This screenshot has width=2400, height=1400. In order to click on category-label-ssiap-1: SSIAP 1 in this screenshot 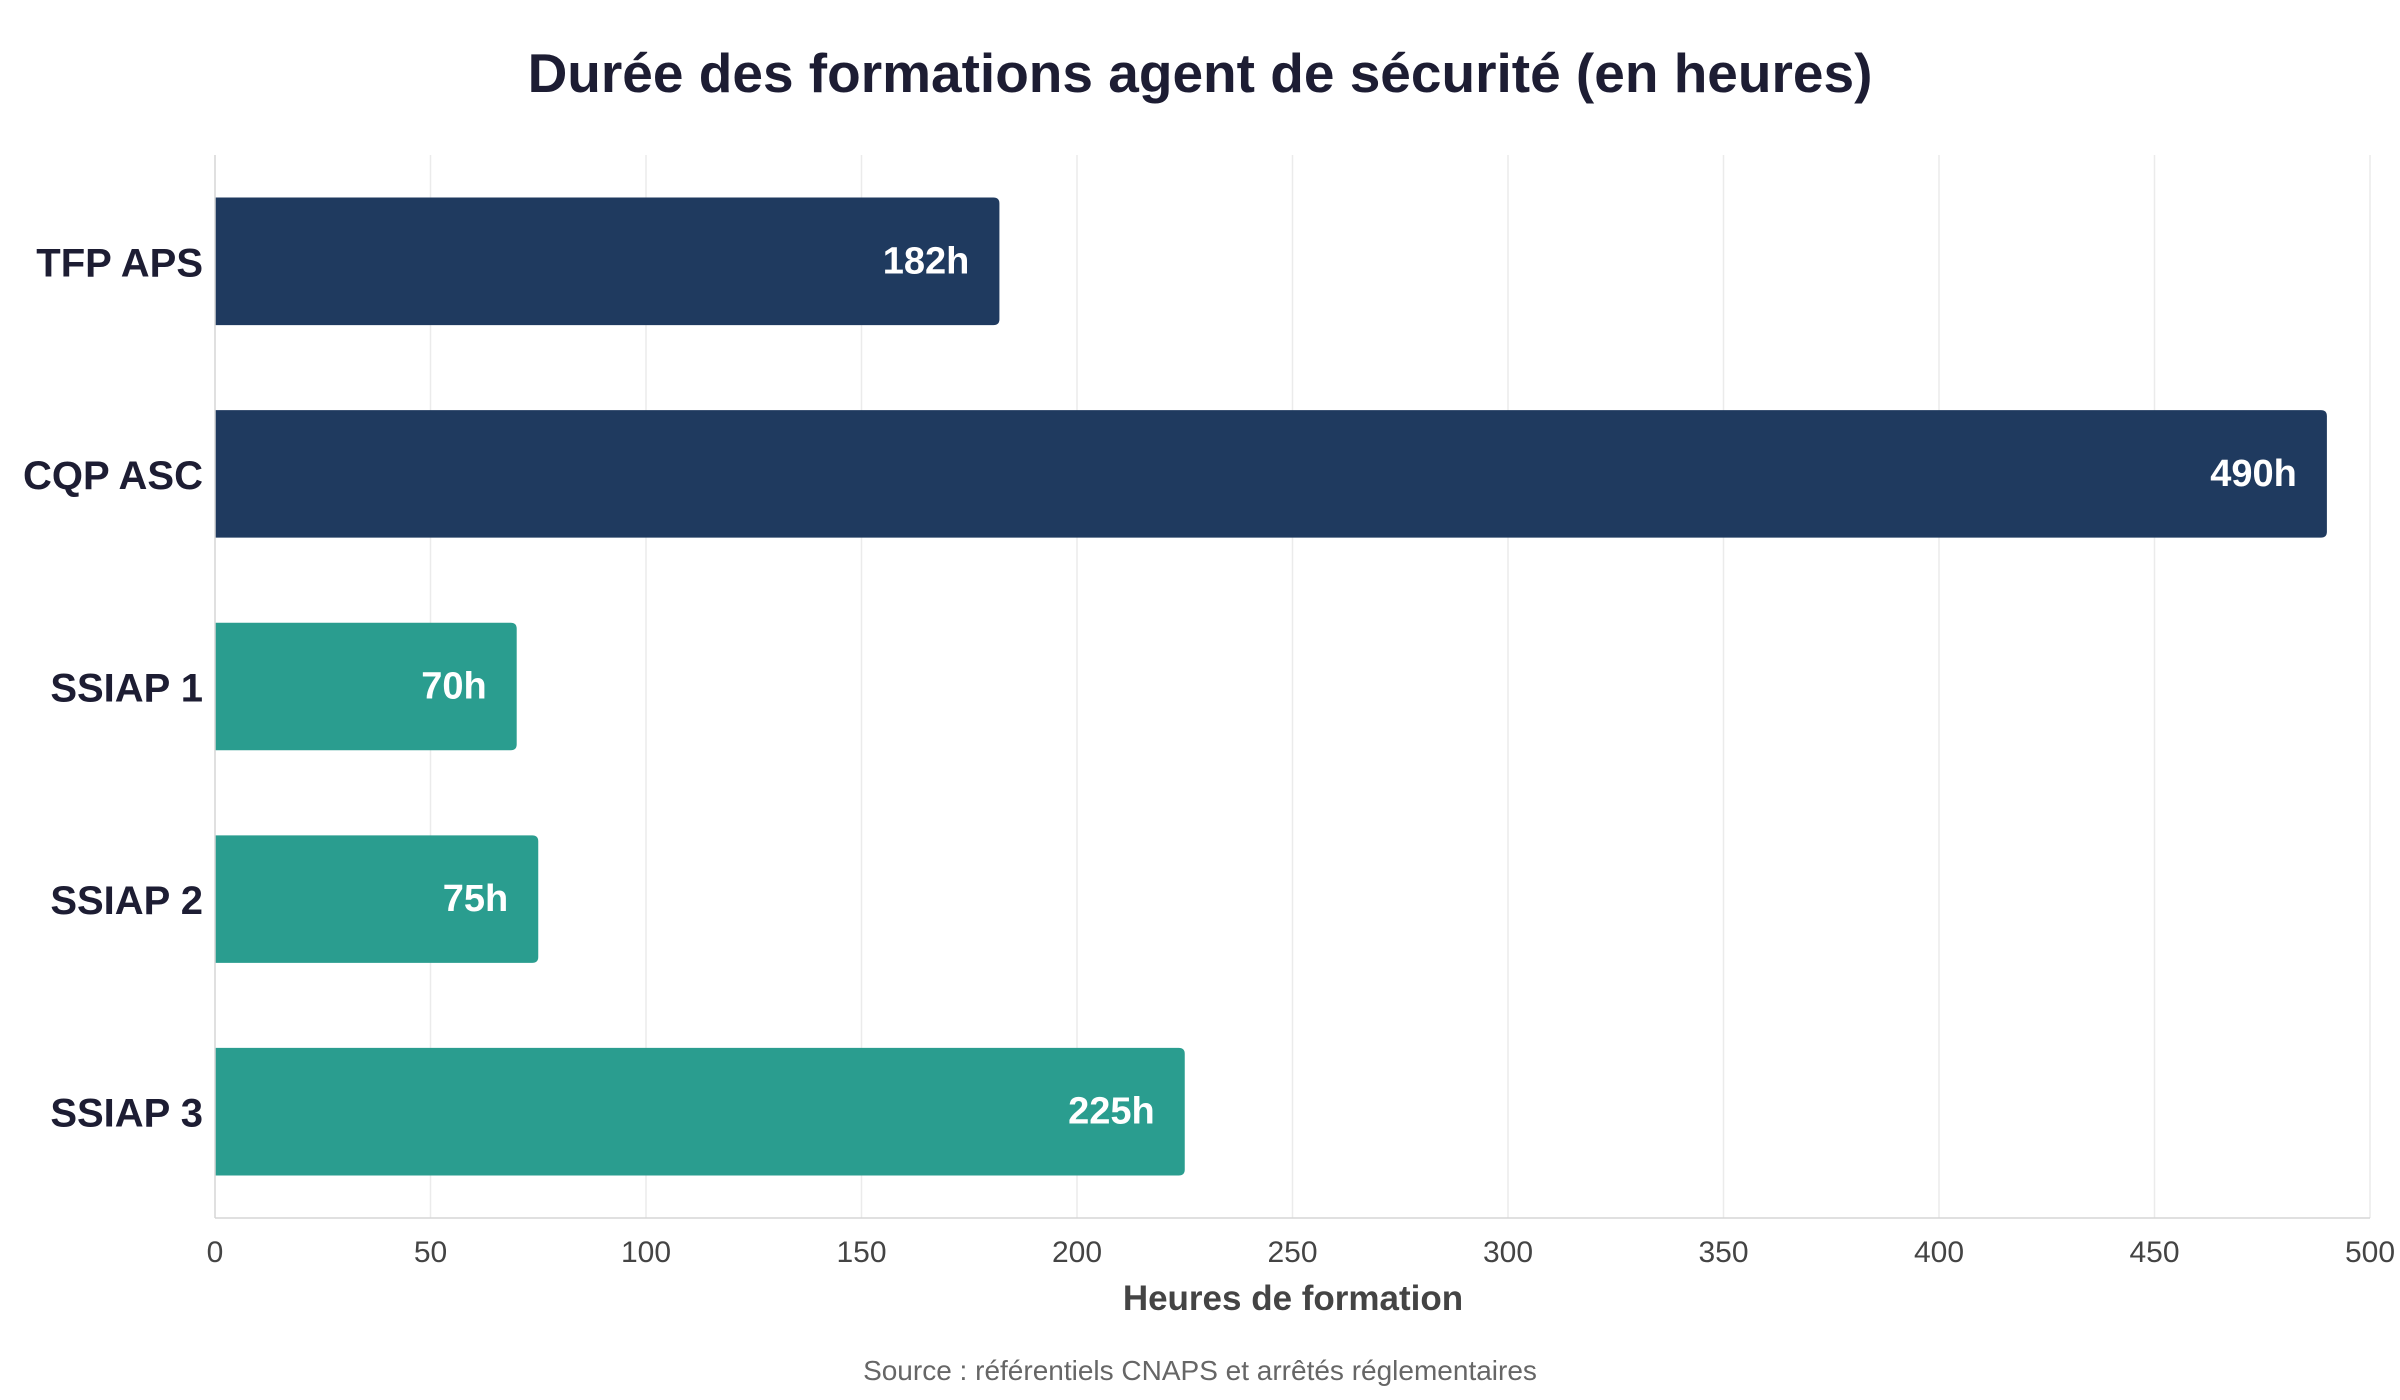, I will do `click(126, 689)`.